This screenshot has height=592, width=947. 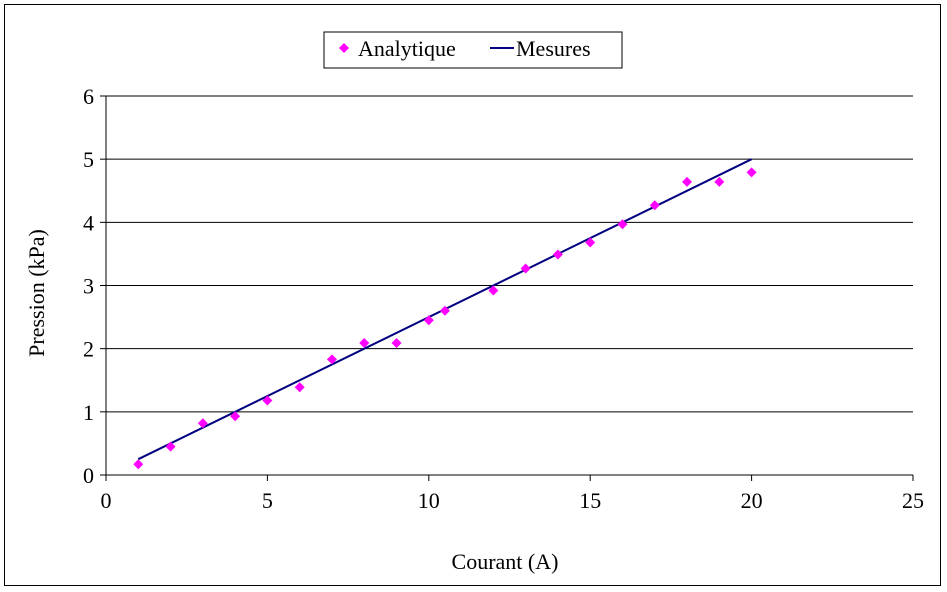 I want to click on y-tick-label: 0, so click(x=88, y=475).